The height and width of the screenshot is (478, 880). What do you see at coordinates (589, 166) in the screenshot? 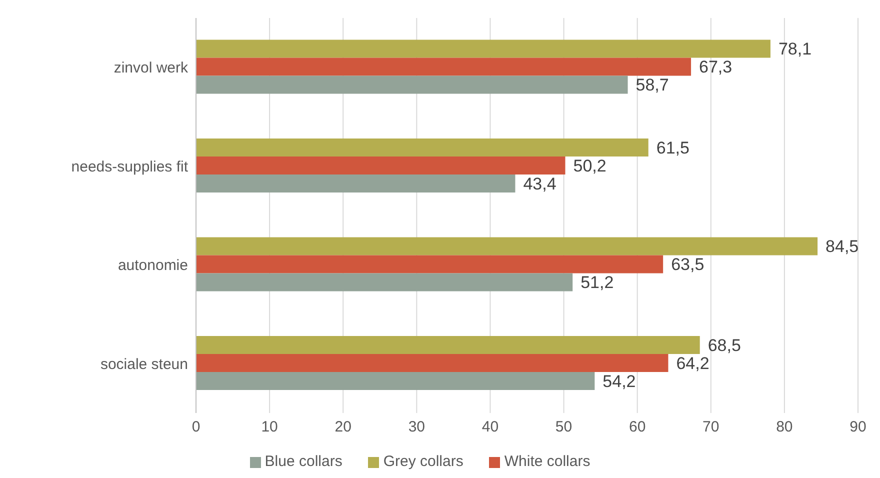
I see `data-label: 50,2` at bounding box center [589, 166].